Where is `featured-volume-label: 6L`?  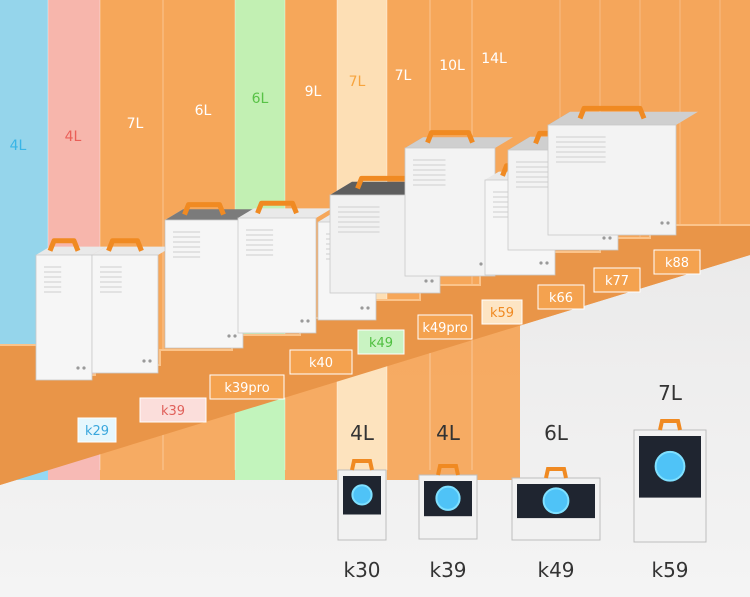
featured-volume-label: 6L is located at coordinates (556, 433).